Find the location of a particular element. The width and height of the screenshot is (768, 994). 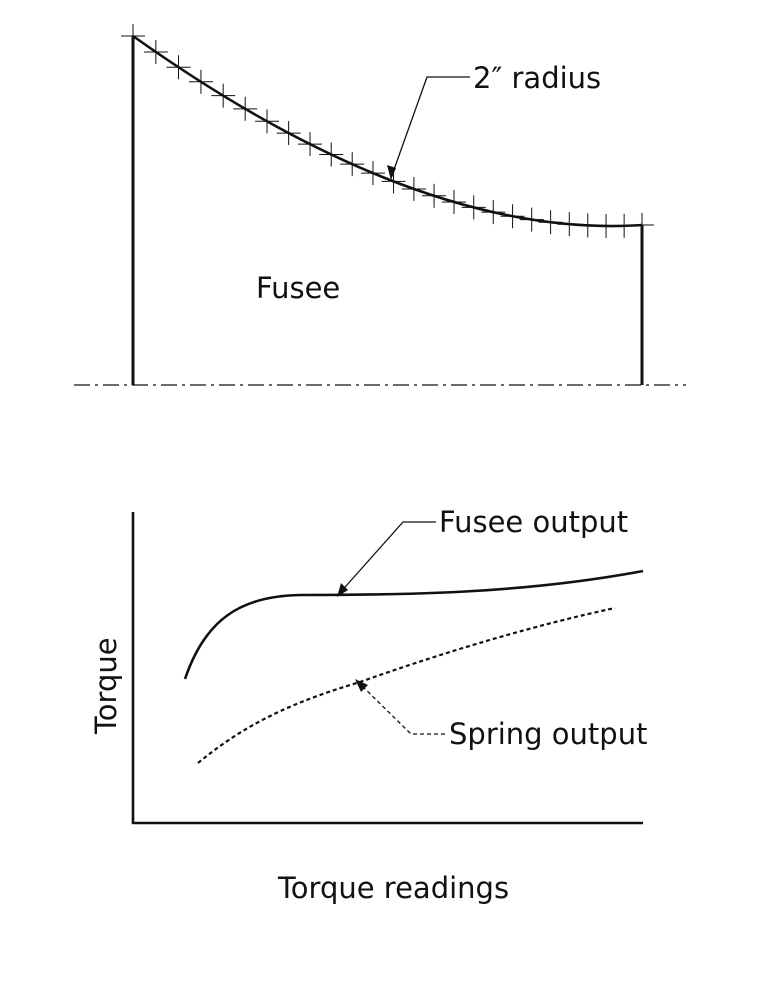

x-axis-label: Torque readings is located at coordinates (393, 888).